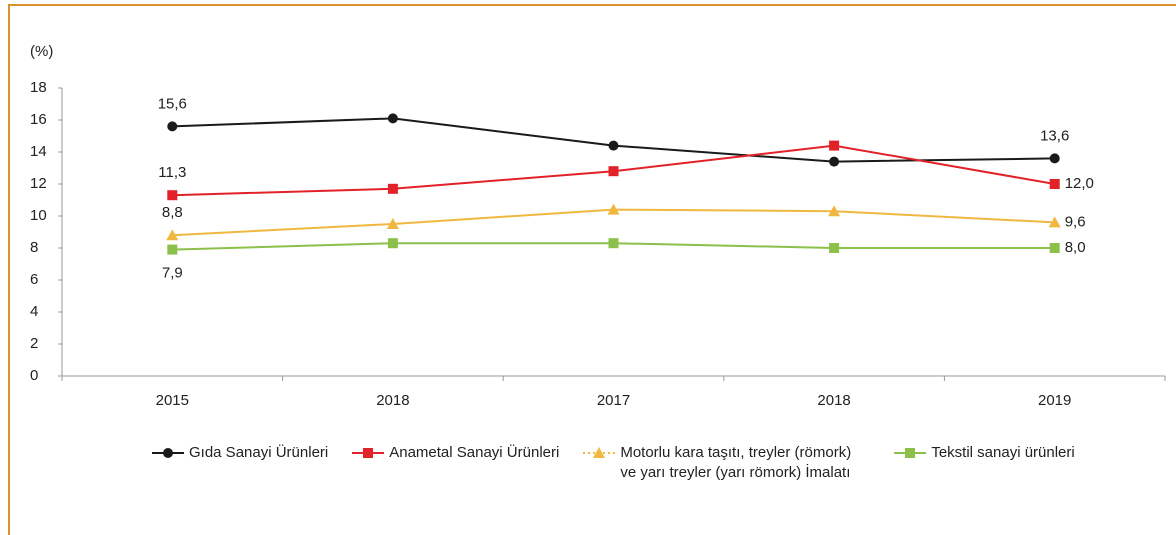  Describe the element at coordinates (474, 452) in the screenshot. I see `legend-label: Anametal Sanayi Ürünleri` at that location.